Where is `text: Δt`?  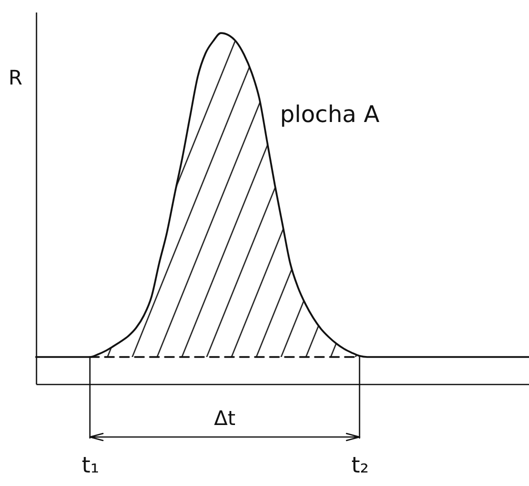
text: Δt is located at coordinates (225, 418).